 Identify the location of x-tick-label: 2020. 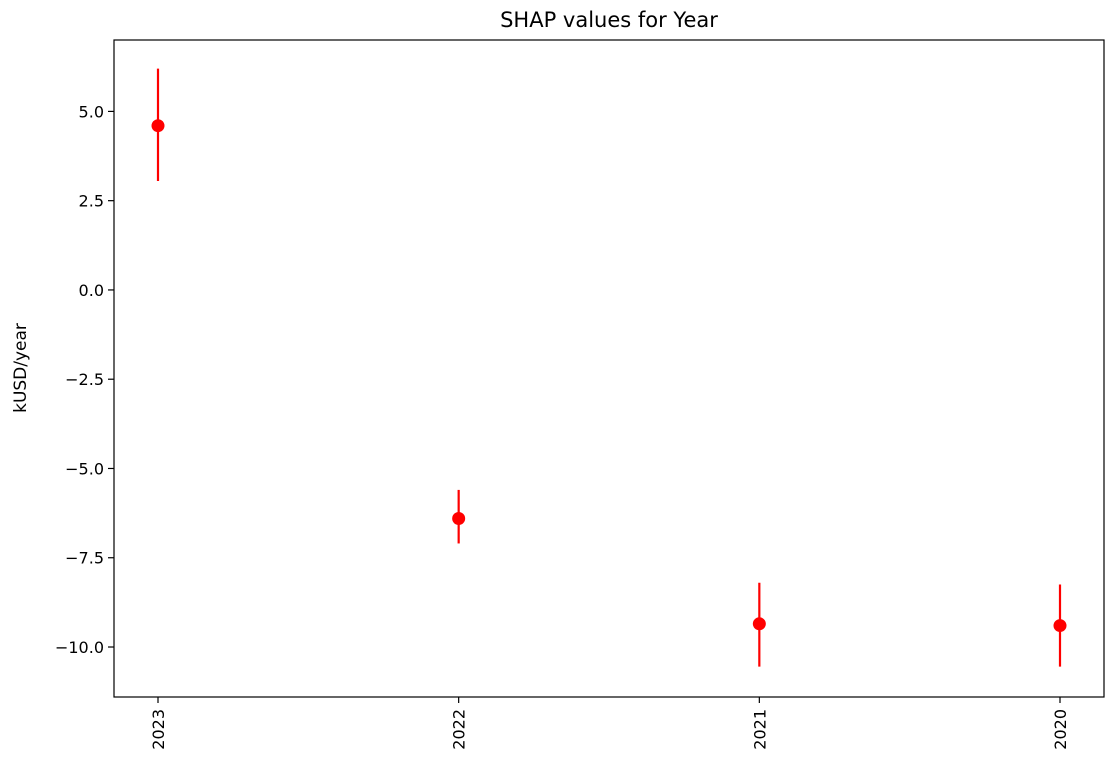
(1060, 729).